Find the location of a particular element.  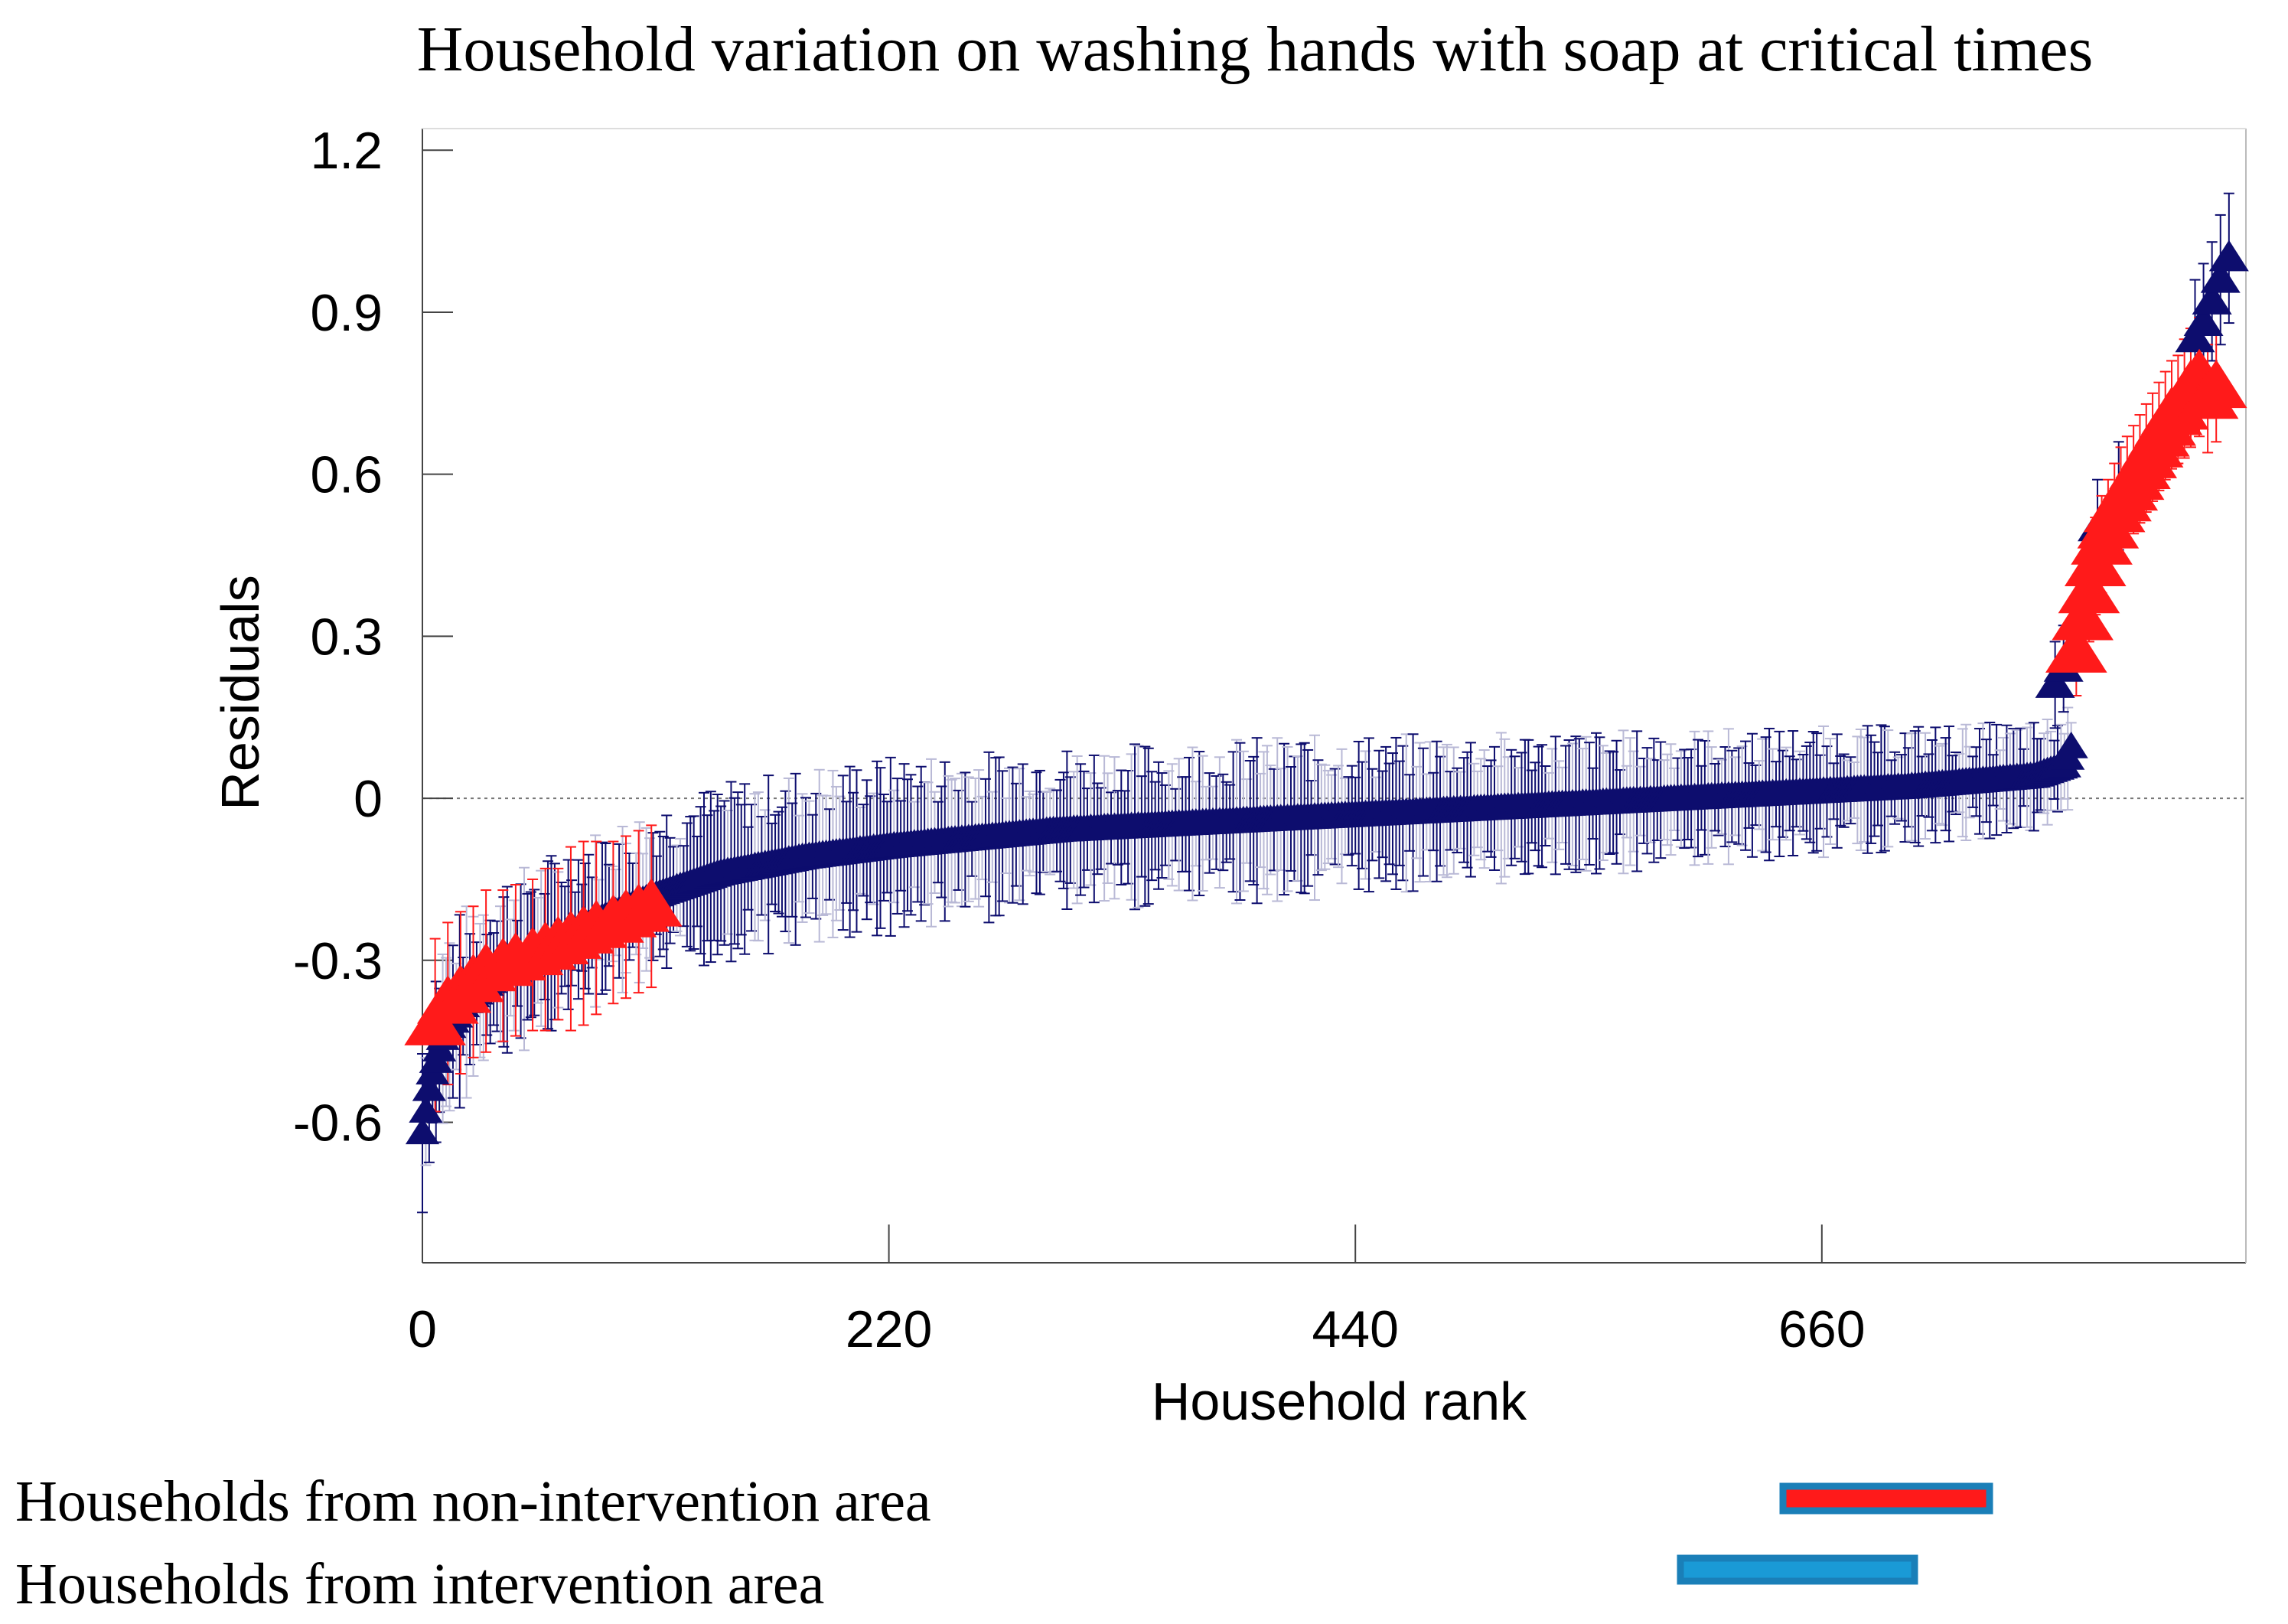

y-axis-label: Residuals is located at coordinates (240, 692).